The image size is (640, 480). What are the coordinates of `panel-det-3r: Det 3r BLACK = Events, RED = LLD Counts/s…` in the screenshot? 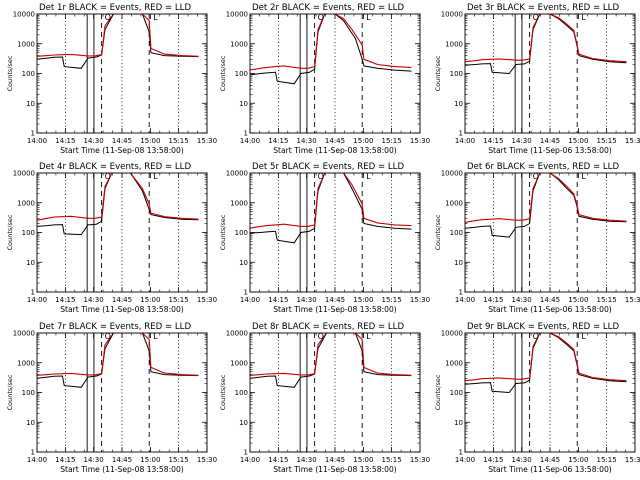 It's located at (537, 79).